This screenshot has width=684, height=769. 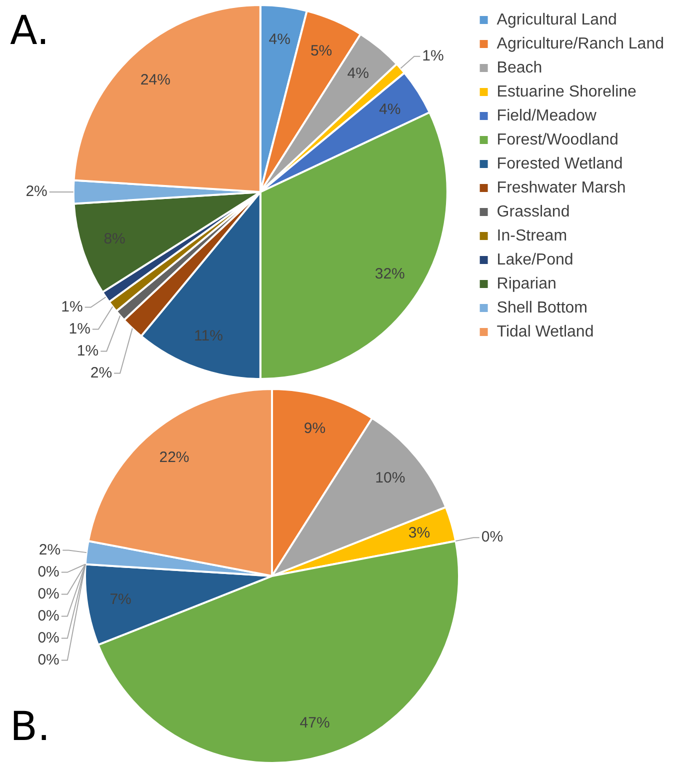 I want to click on data-label: 47%, so click(x=315, y=723).